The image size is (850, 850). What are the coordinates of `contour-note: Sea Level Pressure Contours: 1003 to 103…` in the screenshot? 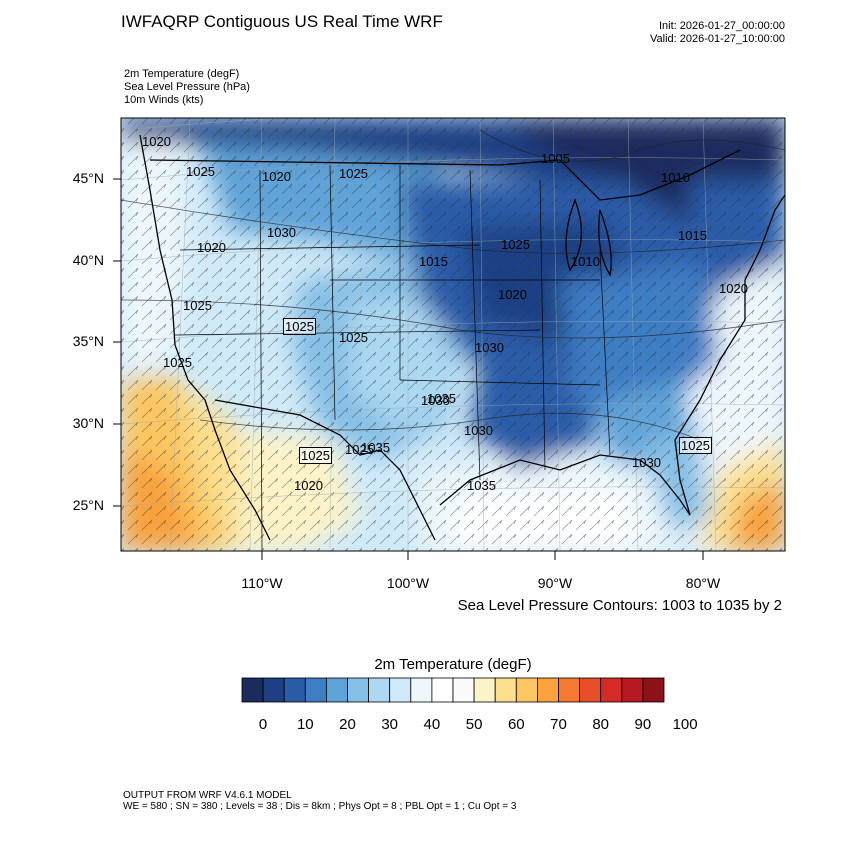 It's located at (619, 605).